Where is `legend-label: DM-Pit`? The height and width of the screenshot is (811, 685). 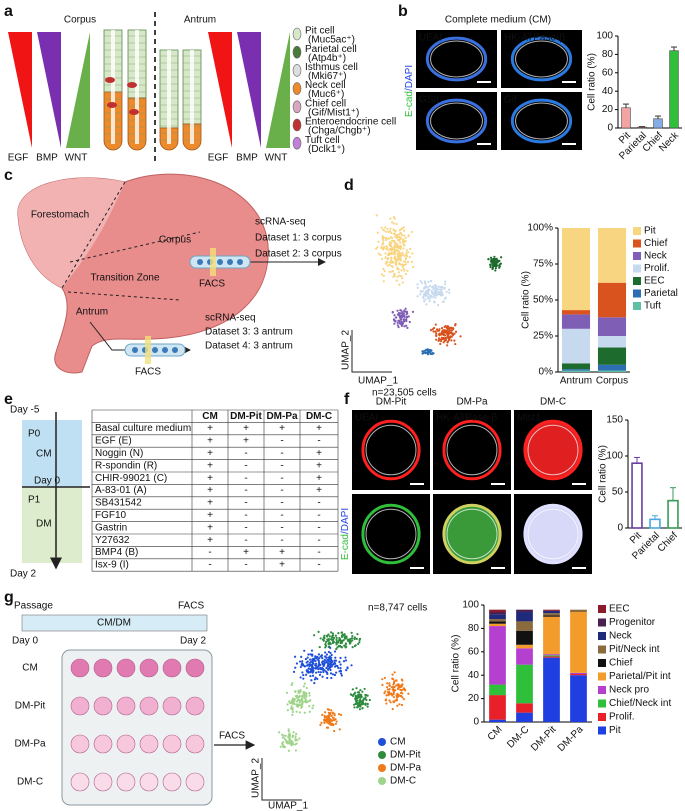 legend-label: DM-Pit is located at coordinates (405, 755).